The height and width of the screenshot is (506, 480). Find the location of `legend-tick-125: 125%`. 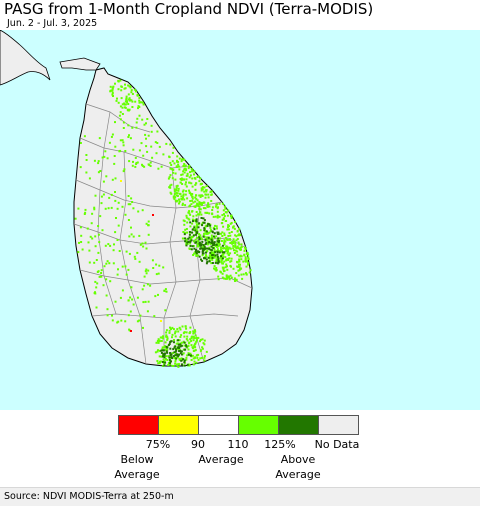

legend-tick-125: 125% is located at coordinates (280, 444).